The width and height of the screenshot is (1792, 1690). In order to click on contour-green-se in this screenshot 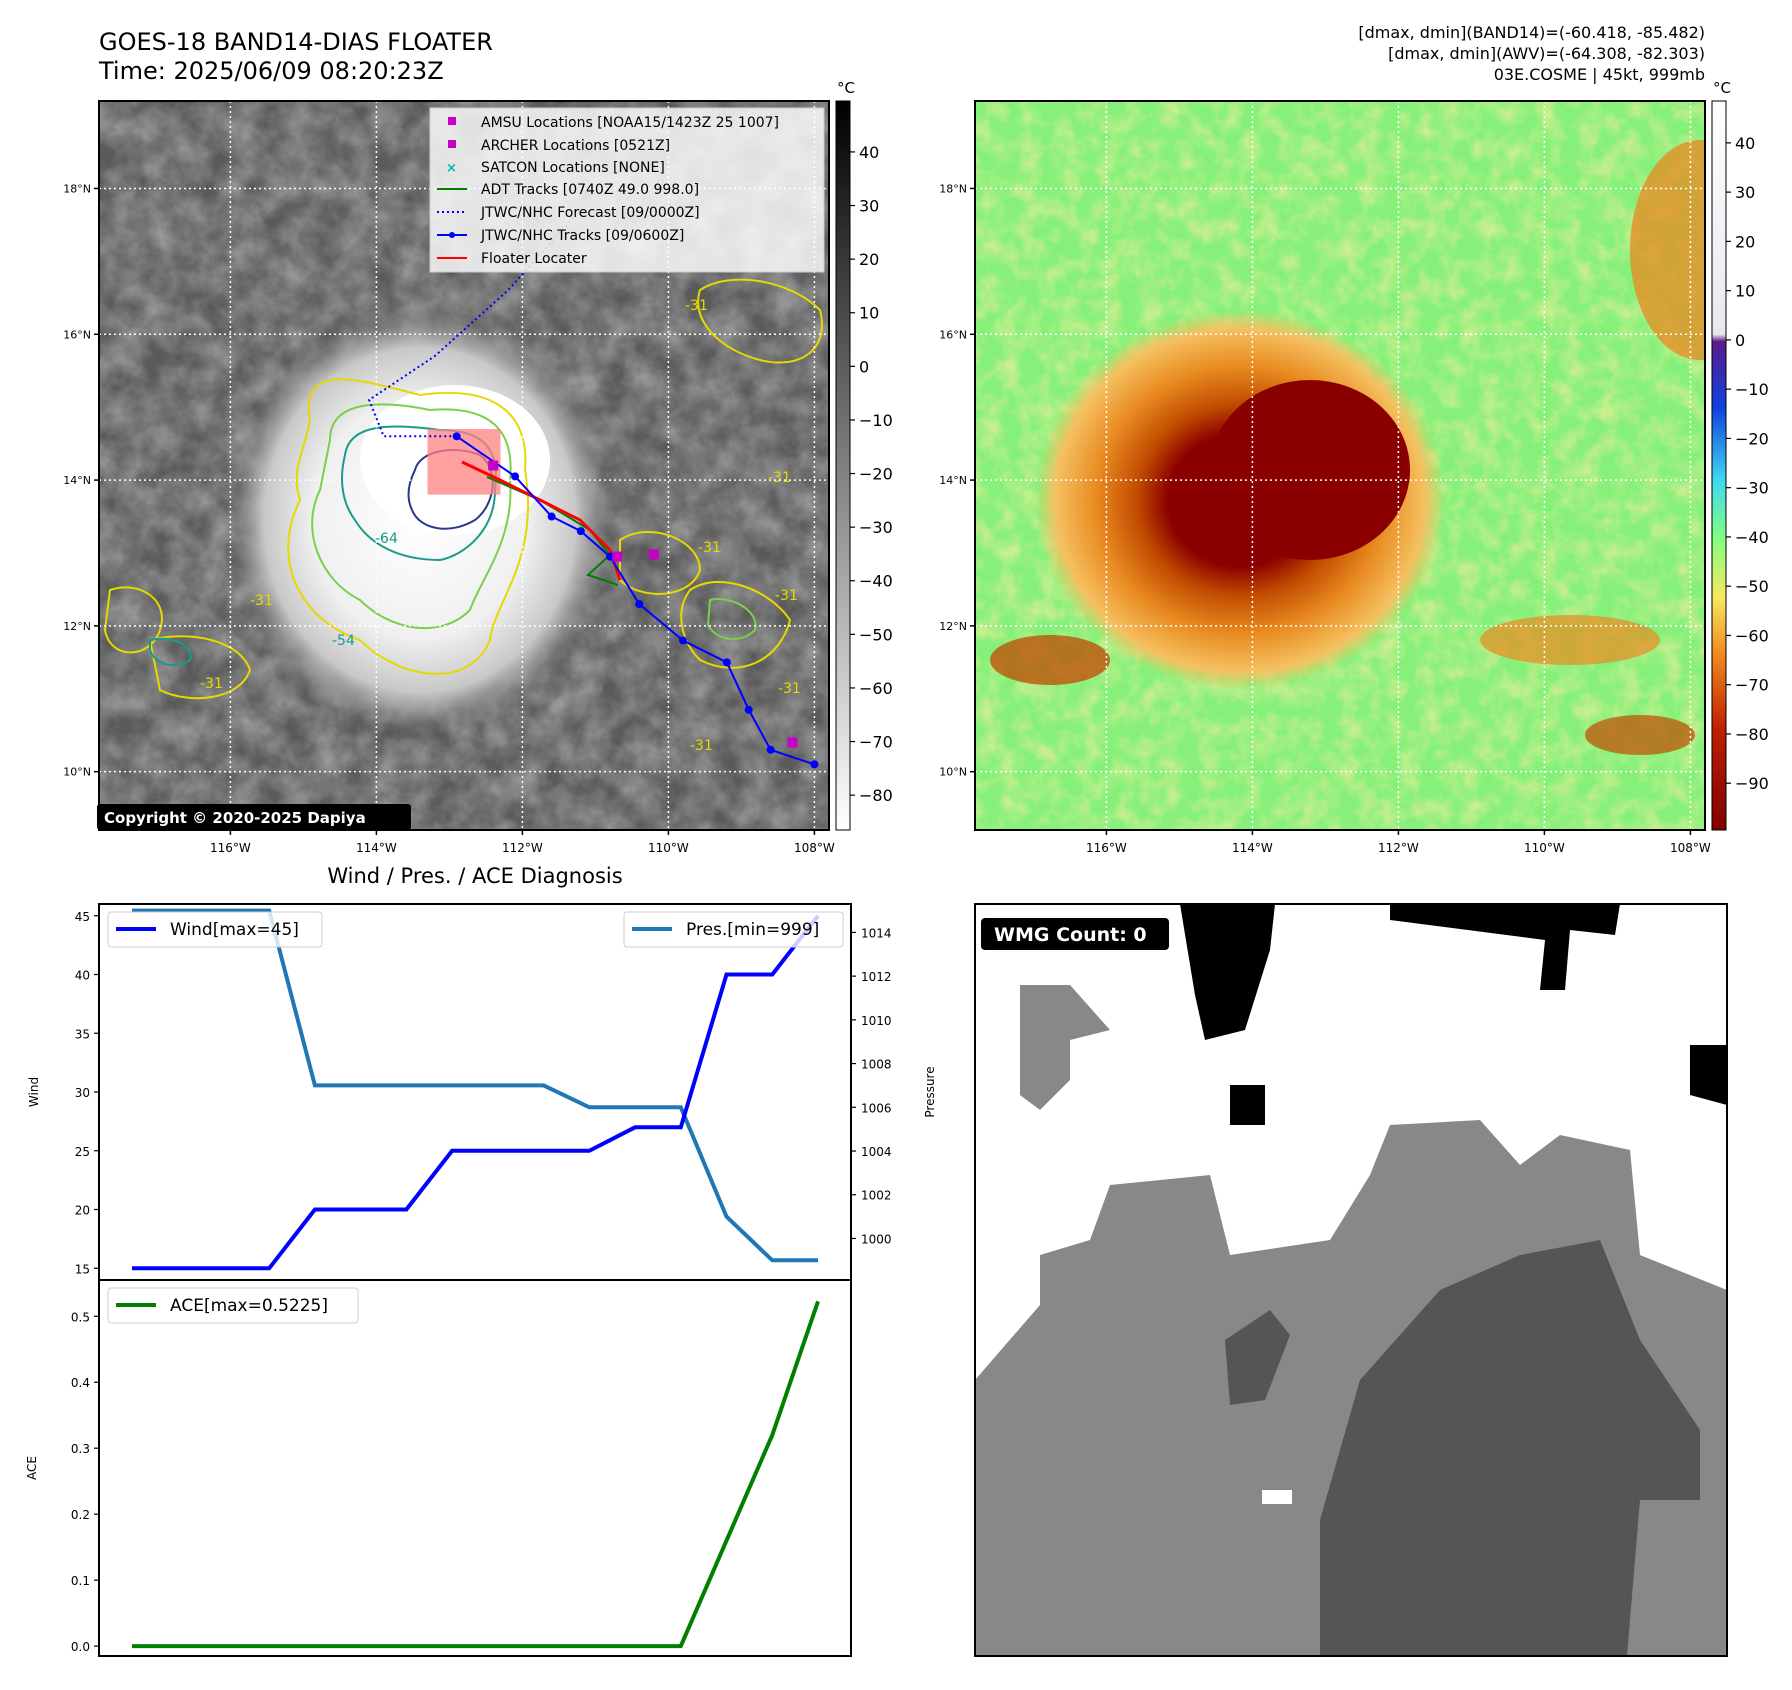, I will do `click(731, 619)`.